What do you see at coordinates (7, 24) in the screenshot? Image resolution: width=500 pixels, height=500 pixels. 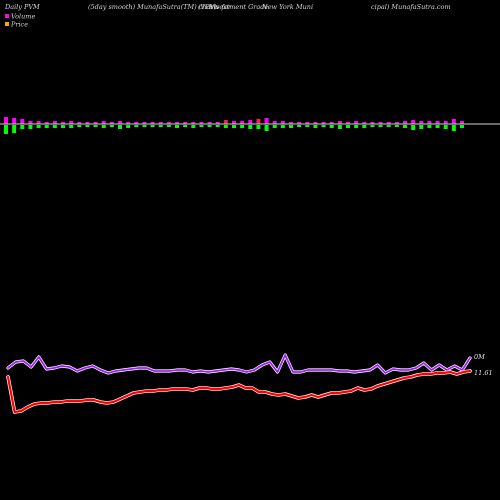 I see `legend-price-swatch` at bounding box center [7, 24].